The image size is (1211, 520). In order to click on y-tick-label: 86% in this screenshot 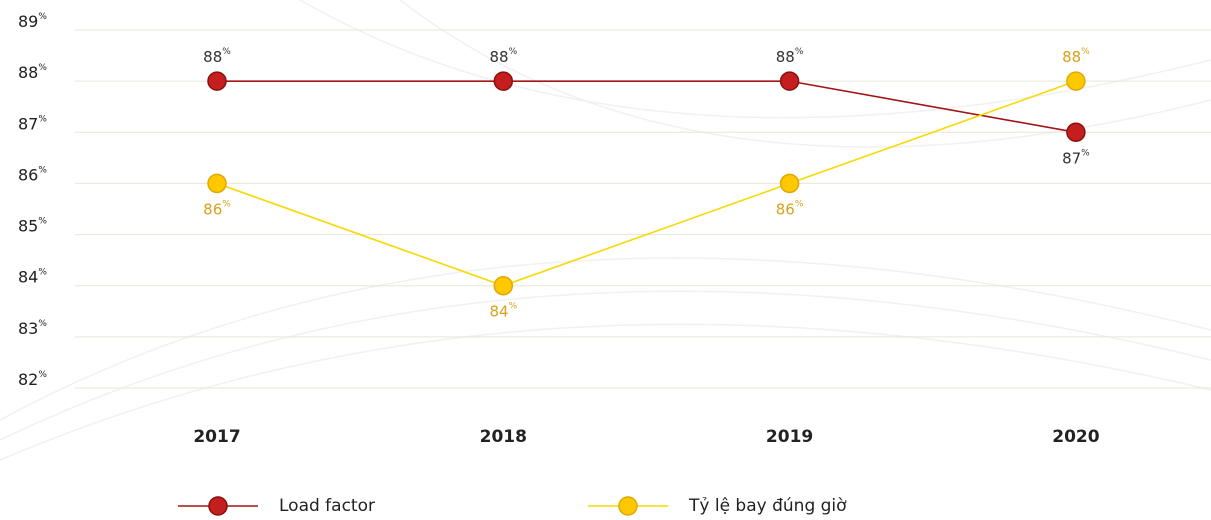, I will do `click(32, 174)`.